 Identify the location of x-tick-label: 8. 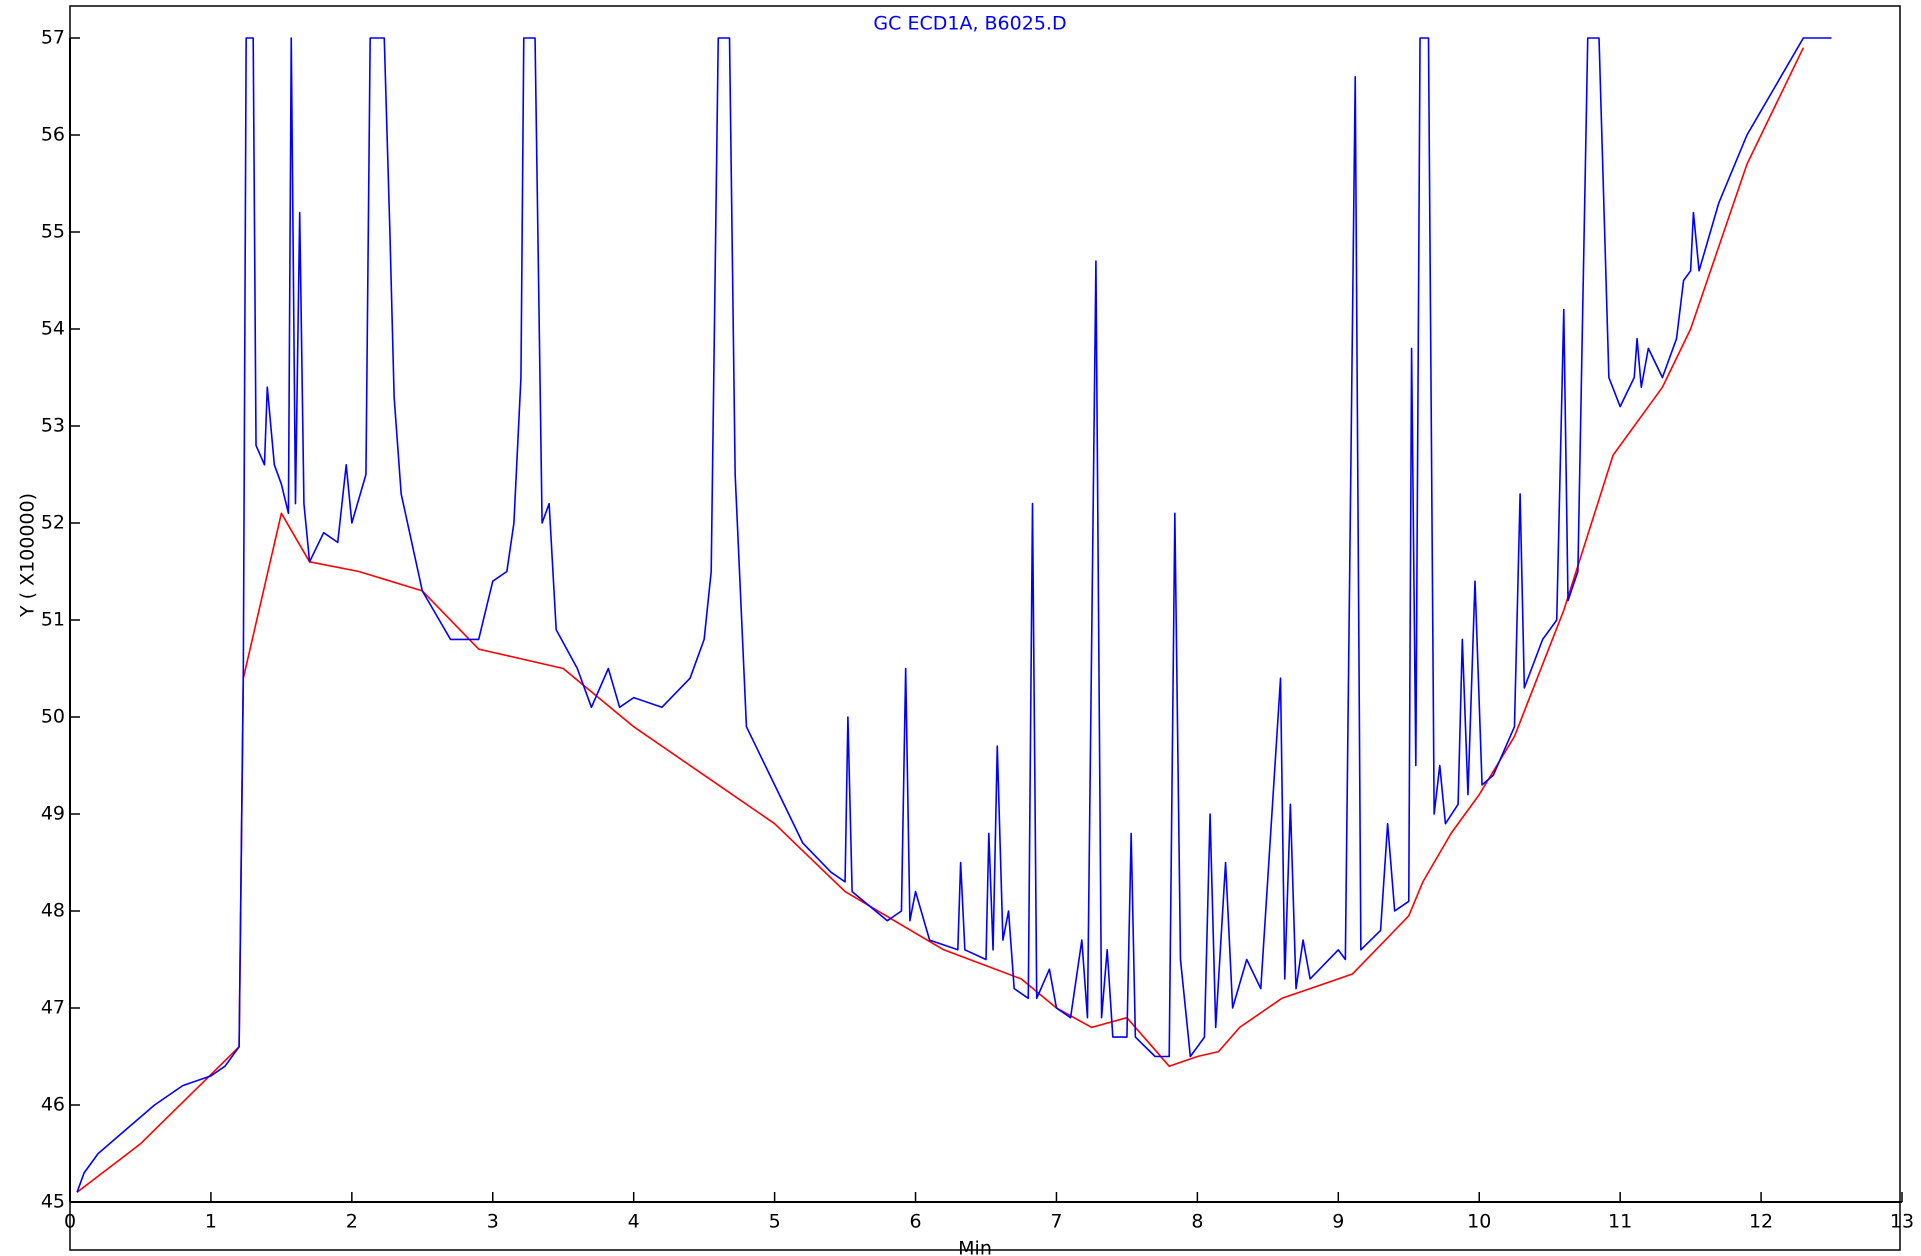
(1197, 1222).